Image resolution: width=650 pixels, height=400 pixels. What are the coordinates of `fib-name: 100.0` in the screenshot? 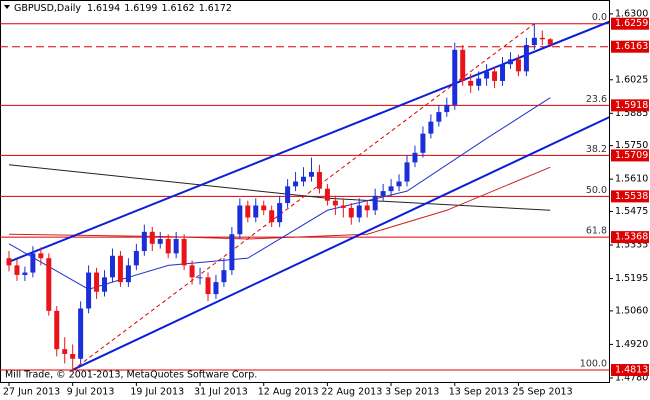 It's located at (593, 364).